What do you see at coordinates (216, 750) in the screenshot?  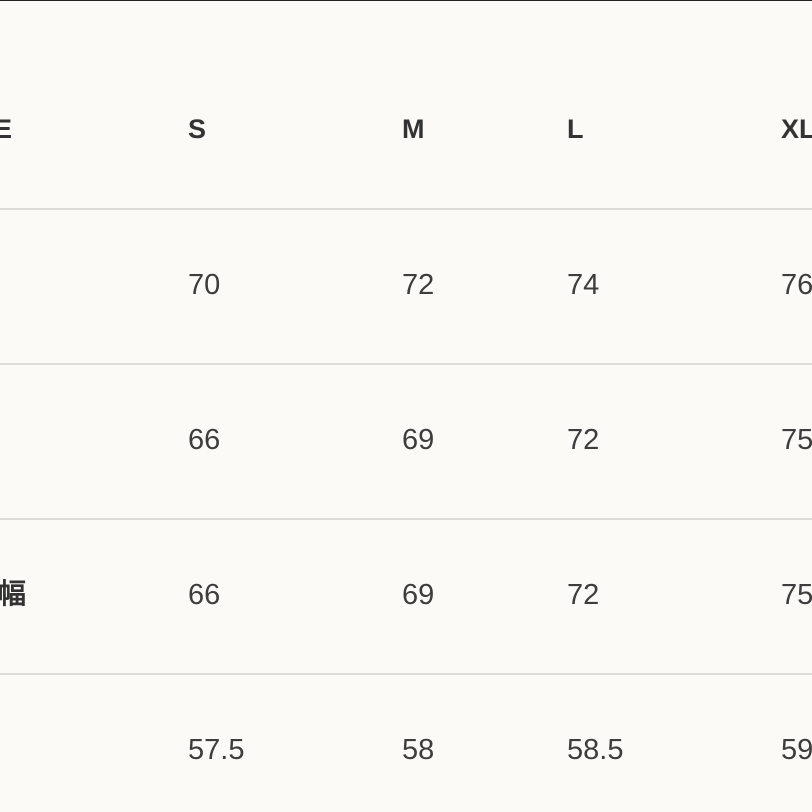 I see `table-cell: 57.5` at bounding box center [216, 750].